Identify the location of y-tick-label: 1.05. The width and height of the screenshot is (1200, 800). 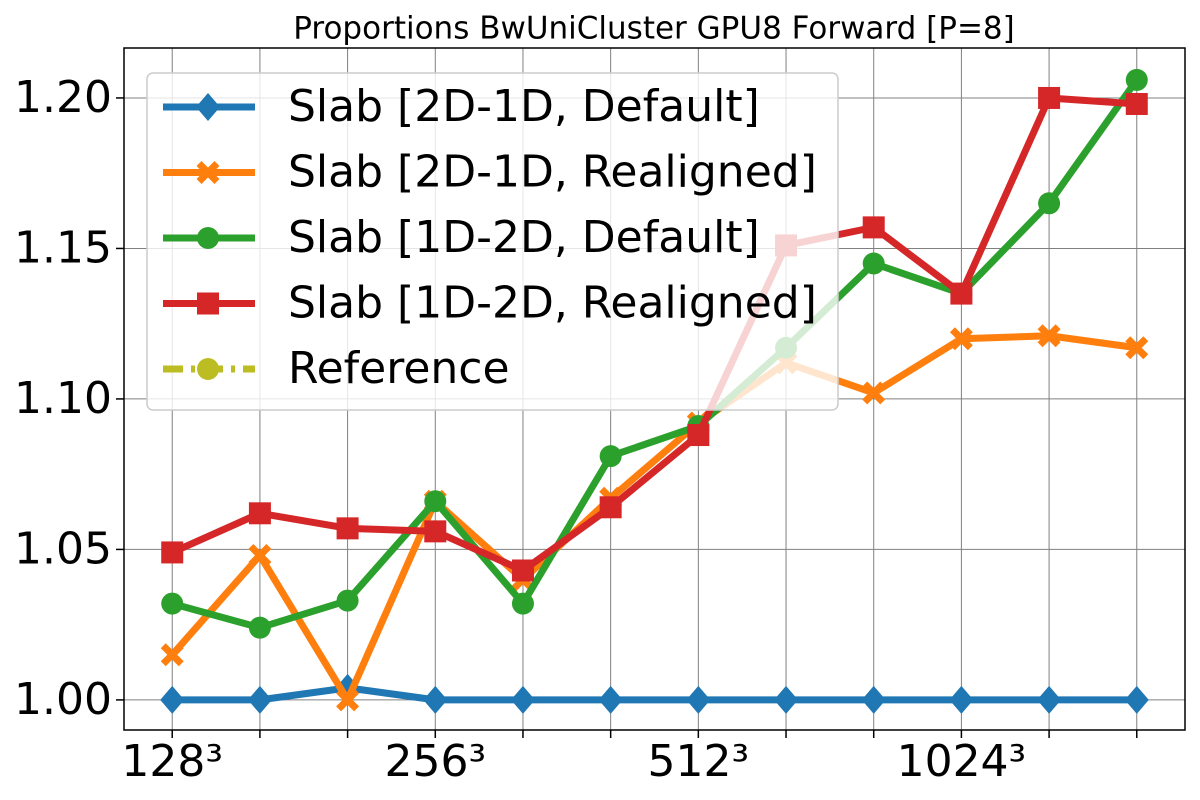
(63, 548).